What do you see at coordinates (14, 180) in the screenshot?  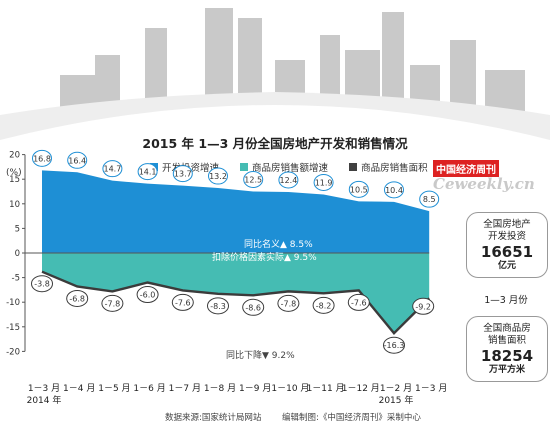 I see `y-tick-label: 15` at bounding box center [14, 180].